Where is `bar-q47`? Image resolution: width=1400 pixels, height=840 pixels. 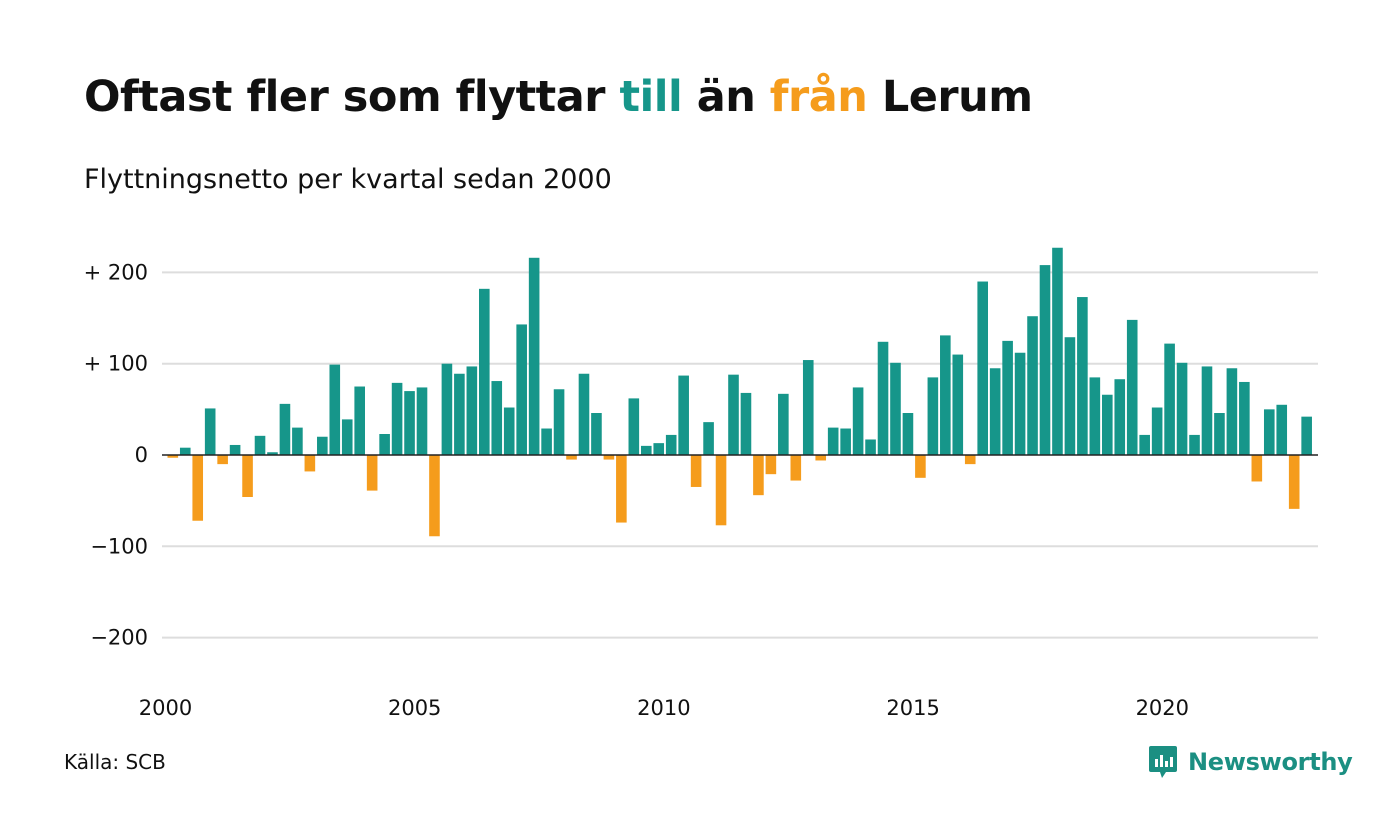 bar-q47 is located at coordinates (746, 423).